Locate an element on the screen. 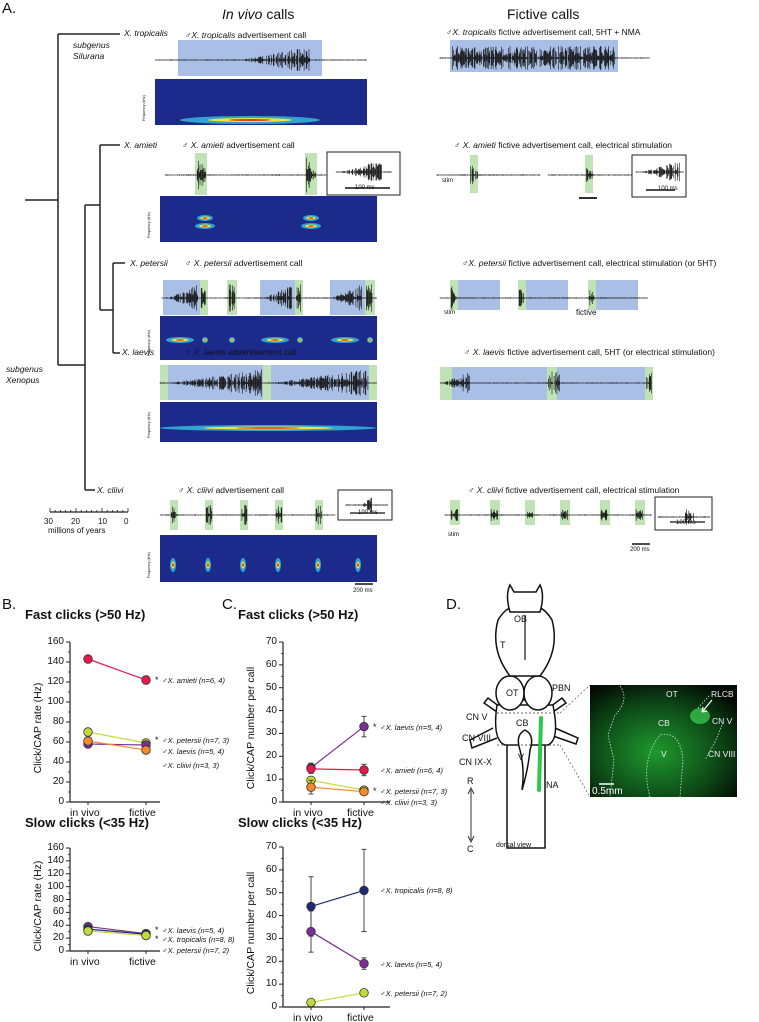 This screenshot has width=759, height=1022. subgenus-word: subgenus is located at coordinates (91, 45).